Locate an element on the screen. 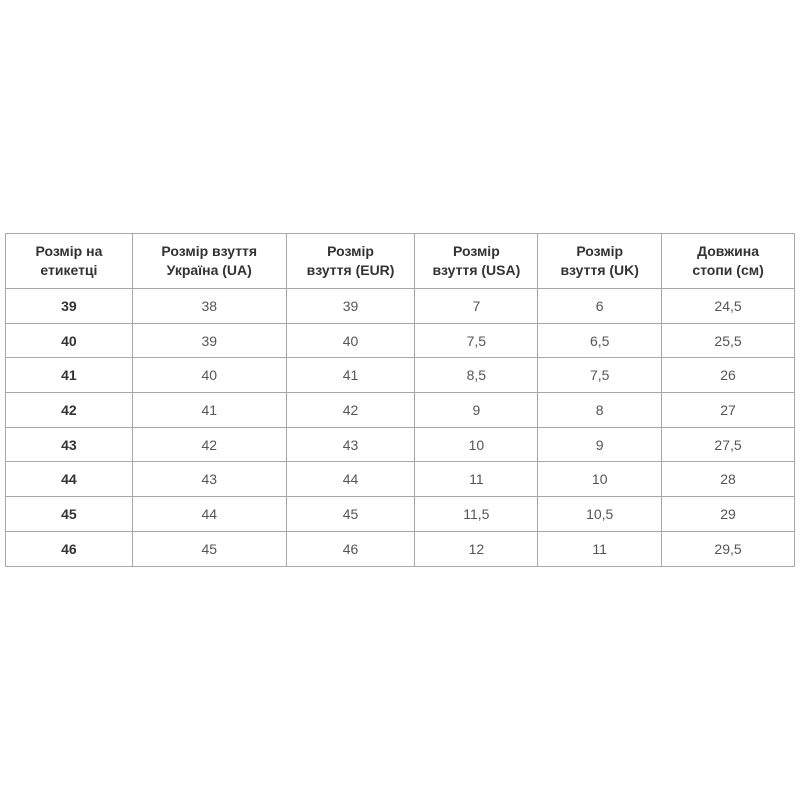  table-cell: 11,5 is located at coordinates (476, 514).